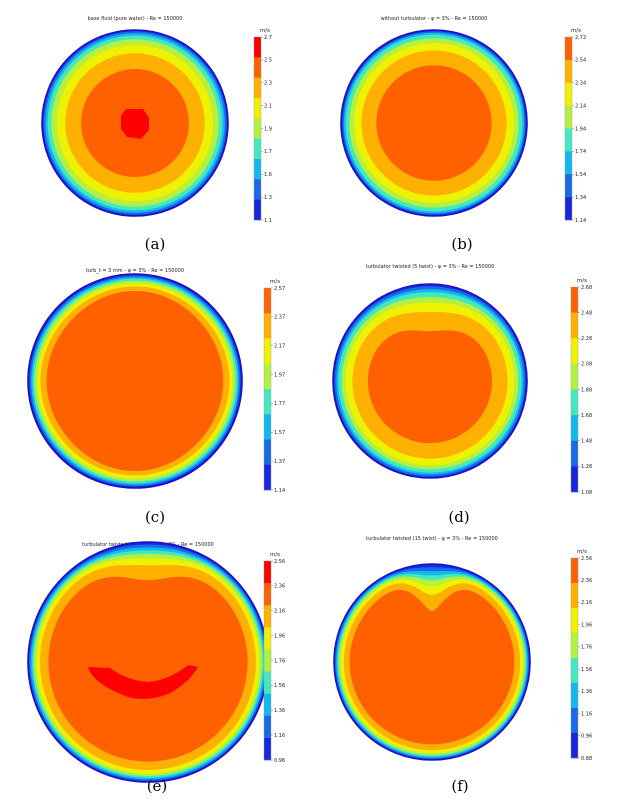 This screenshot has height=806, width=618. What do you see at coordinates (580, 84) in the screenshot?
I see `colorbar-tick-label: 2.34` at bounding box center [580, 84].